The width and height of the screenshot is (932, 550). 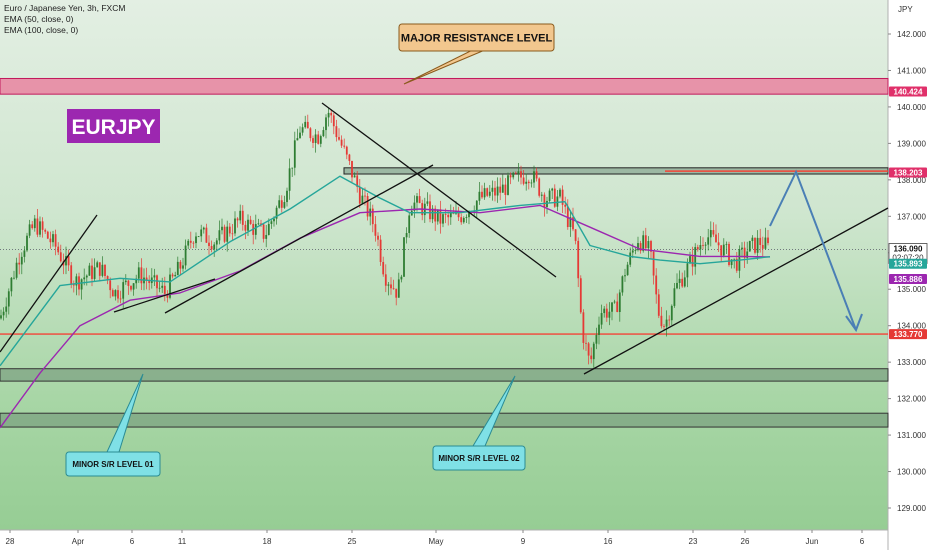 I want to click on legend-symbol: Euro / Japanese Yen, 3h, FXCM, so click(x=65, y=8).